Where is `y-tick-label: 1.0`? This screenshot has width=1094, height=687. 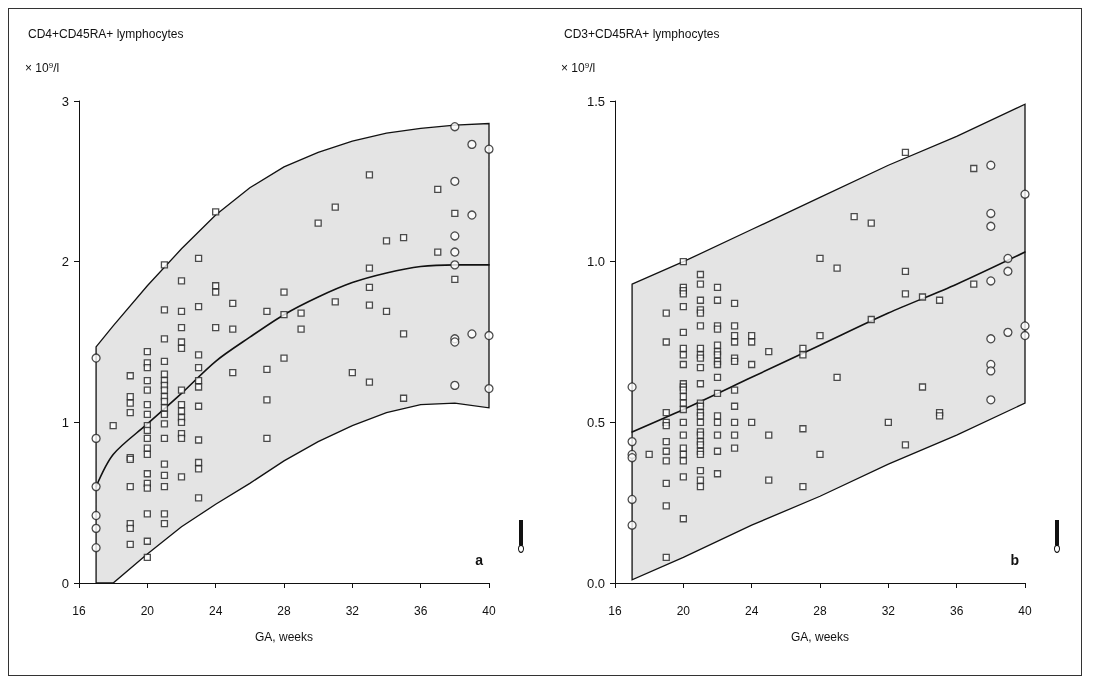
y-tick-label: 1.0 is located at coordinates (595, 262).